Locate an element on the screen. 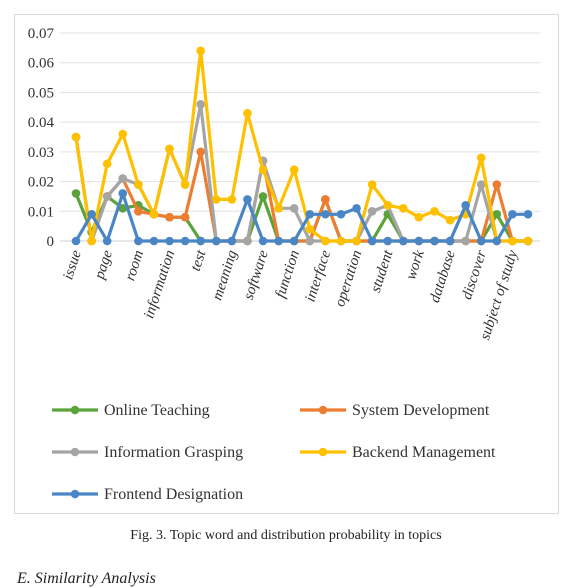 This screenshot has width=572, height=588. y-tick-label: 0.05 is located at coordinates (41, 93).